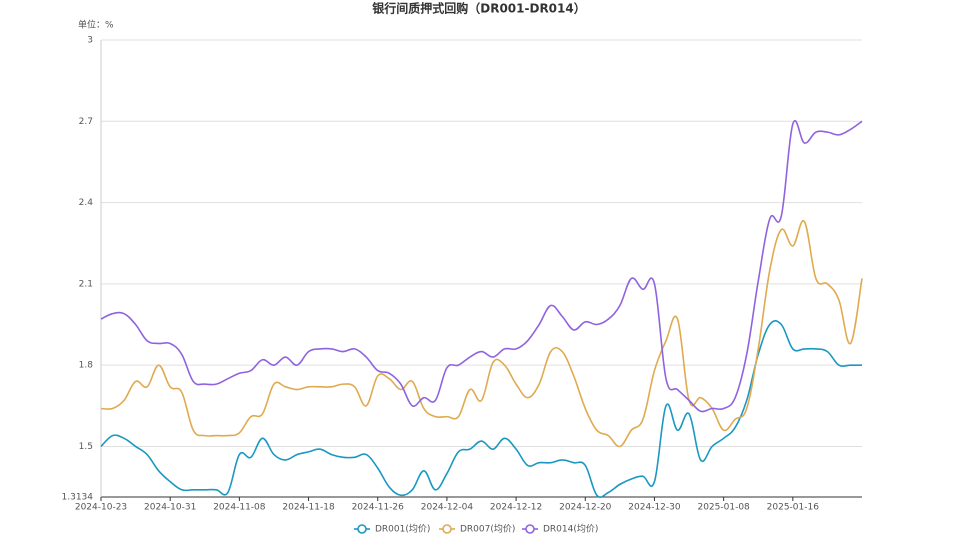 Image resolution: width=958 pixels, height=539 pixels. What do you see at coordinates (308, 508) in the screenshot?
I see `x-tick-label: 2024-11-18` at bounding box center [308, 508].